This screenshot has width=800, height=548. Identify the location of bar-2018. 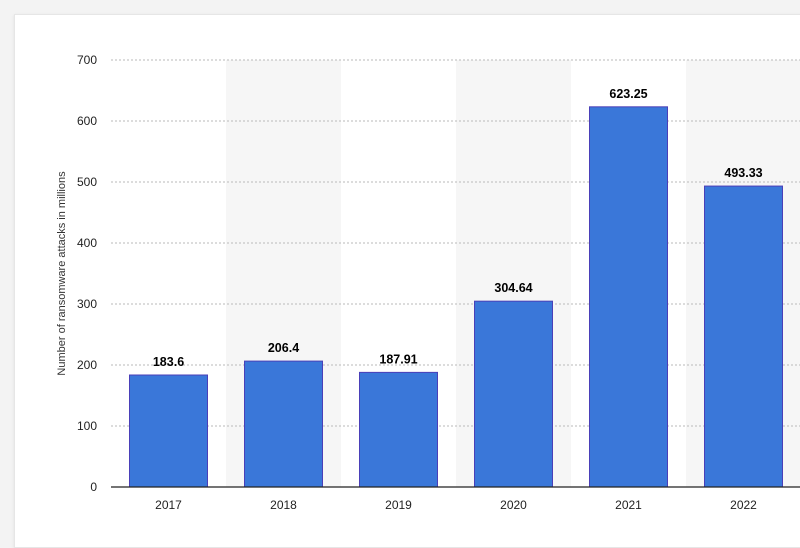
(283, 424).